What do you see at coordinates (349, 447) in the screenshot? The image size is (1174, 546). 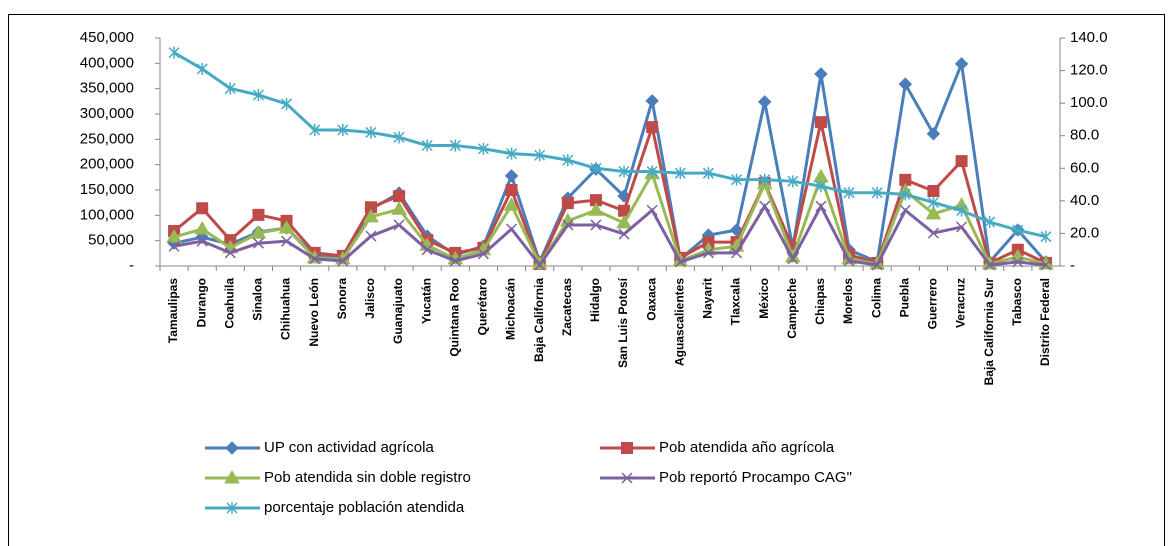 I see `legend-label: UP con actividad agrícola` at bounding box center [349, 447].